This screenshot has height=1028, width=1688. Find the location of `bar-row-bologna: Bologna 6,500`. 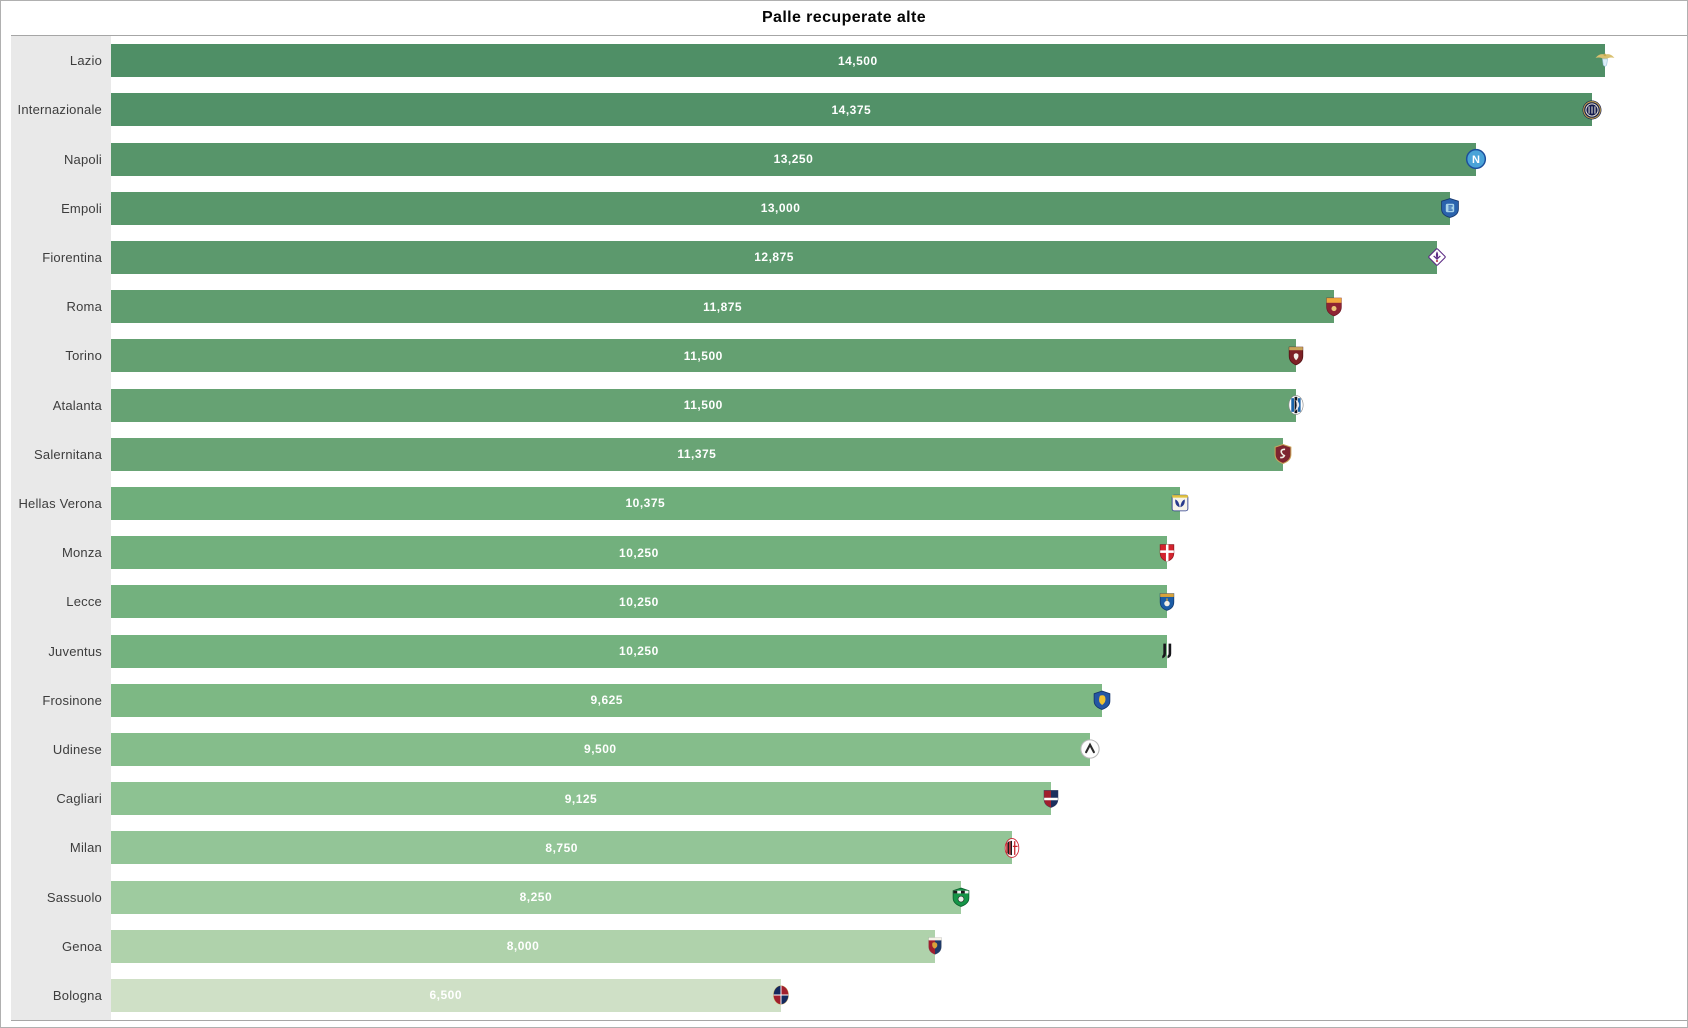

bar-row-bologna: Bologna 6,500 is located at coordinates (849, 995).